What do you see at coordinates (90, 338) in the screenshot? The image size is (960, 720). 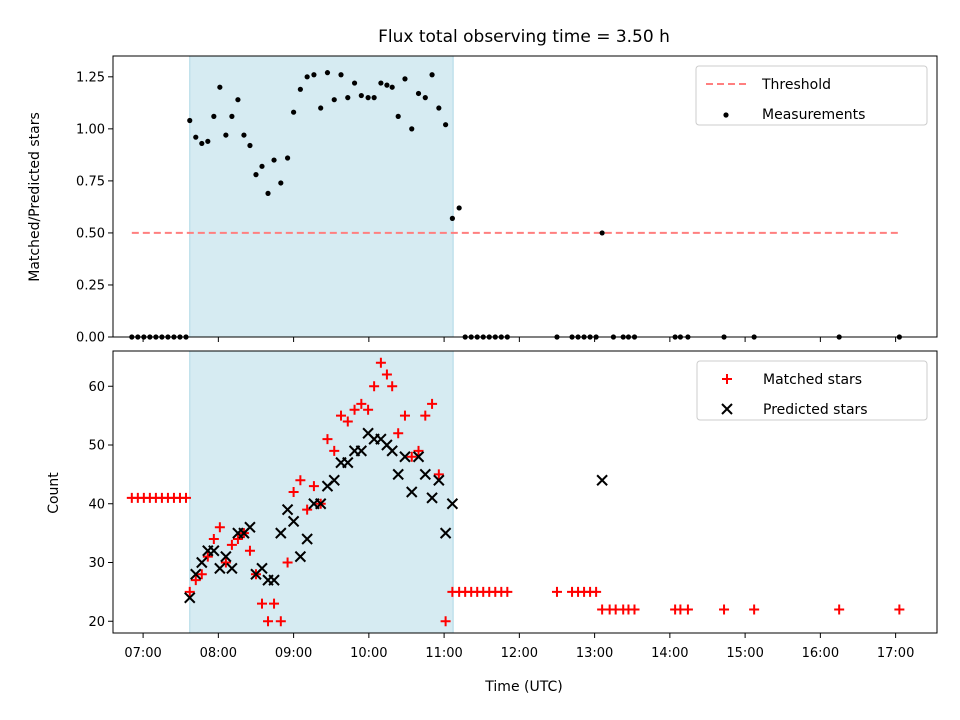 I see `top-y-tick-label: 0.00` at bounding box center [90, 338].